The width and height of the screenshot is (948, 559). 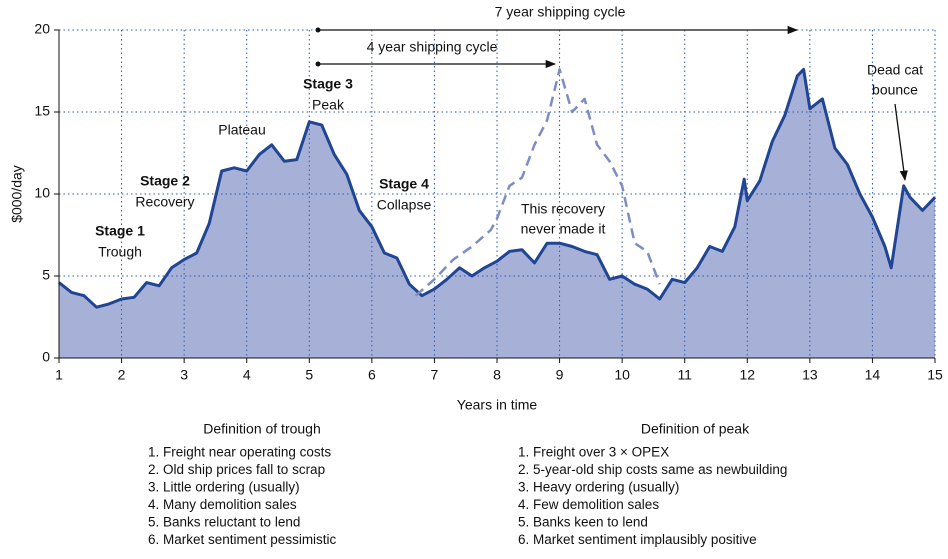 I want to click on definition-item: 3. Little ordering (usually), so click(x=224, y=487).